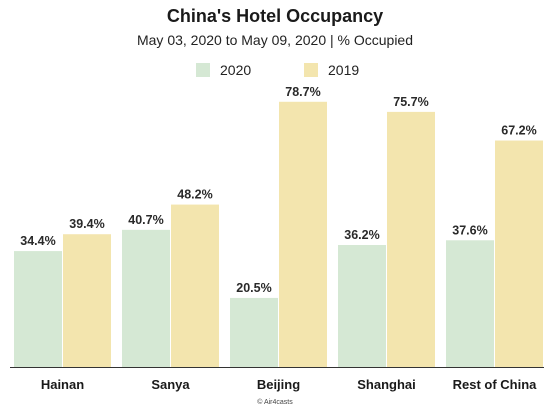 The image size is (550, 413). Describe the element at coordinates (236, 70) in the screenshot. I see `legend-label-2020: 2020` at that location.